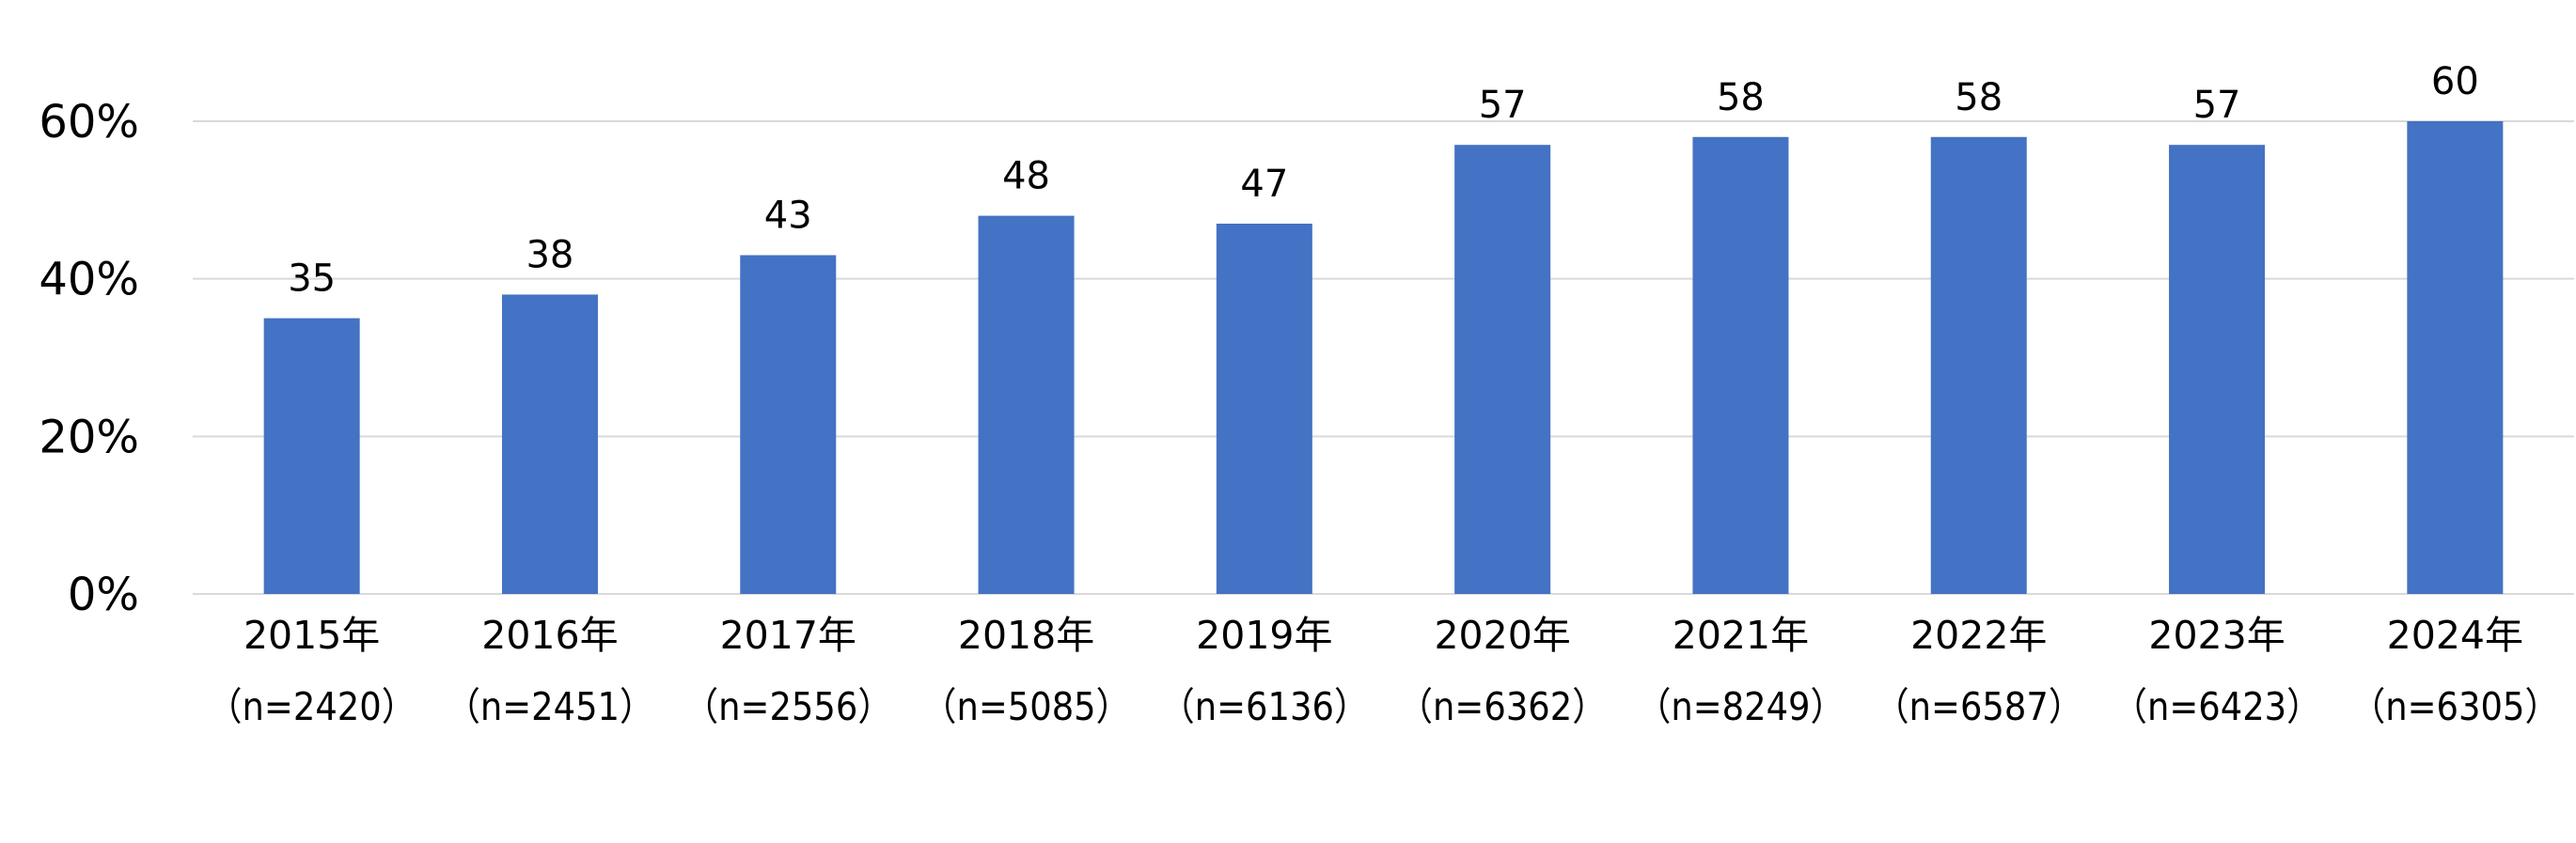 The width and height of the screenshot is (2576, 843). I want to click on y-tick-label: 60%, so click(89, 122).